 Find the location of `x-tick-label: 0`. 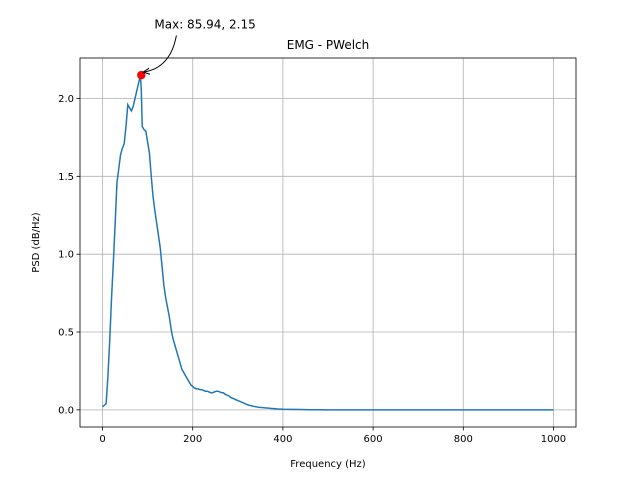

x-tick-label: 0 is located at coordinates (102, 439).